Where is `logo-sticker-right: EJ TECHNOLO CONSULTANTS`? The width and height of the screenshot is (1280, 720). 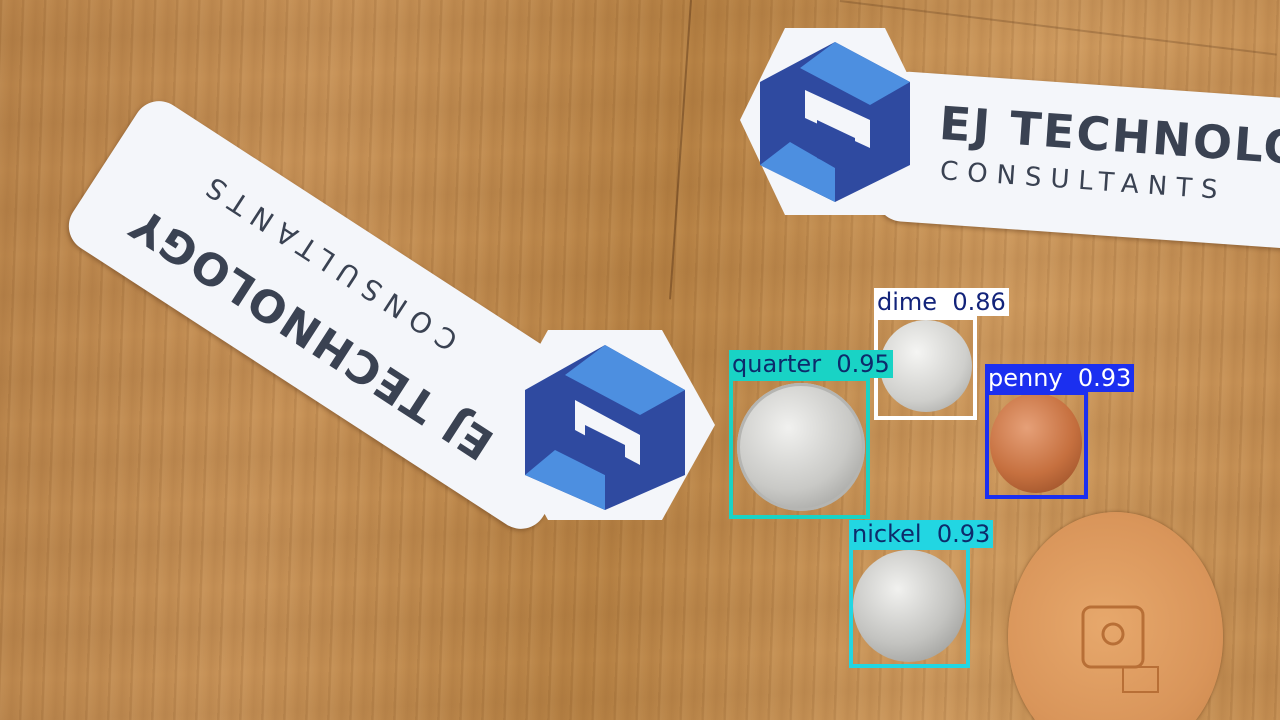
logo-sticker-right: EJ TECHNOLO CONSULTANTS is located at coordinates (1007, 138).